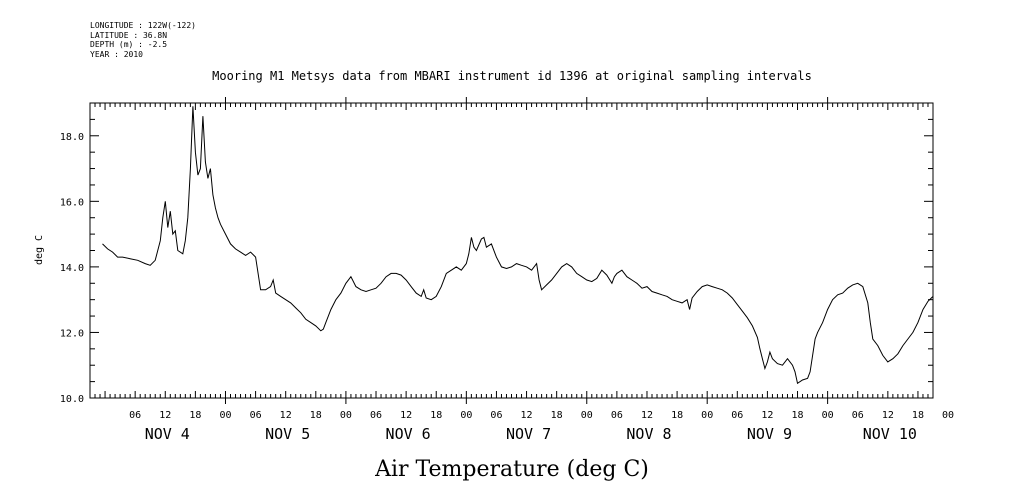 Image resolution: width=1009 pixels, height=504 pixels. I want to click on day-label: NOV 8, so click(648, 434).